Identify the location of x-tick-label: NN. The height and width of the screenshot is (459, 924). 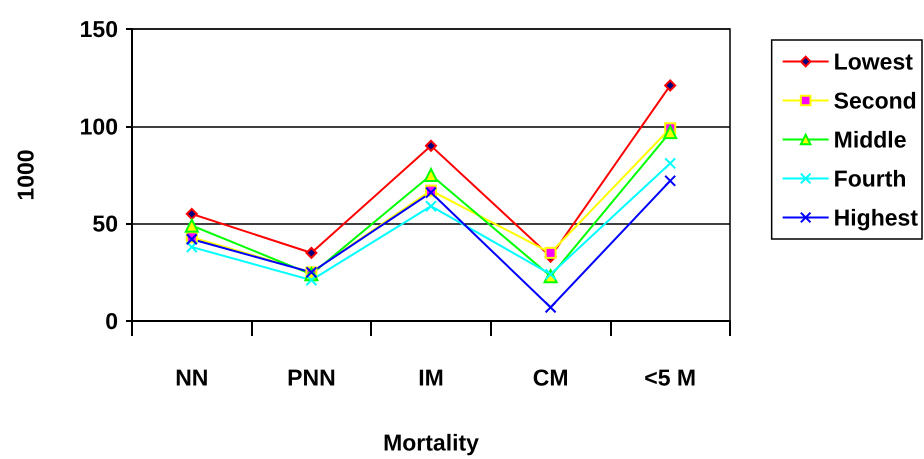
(191, 377).